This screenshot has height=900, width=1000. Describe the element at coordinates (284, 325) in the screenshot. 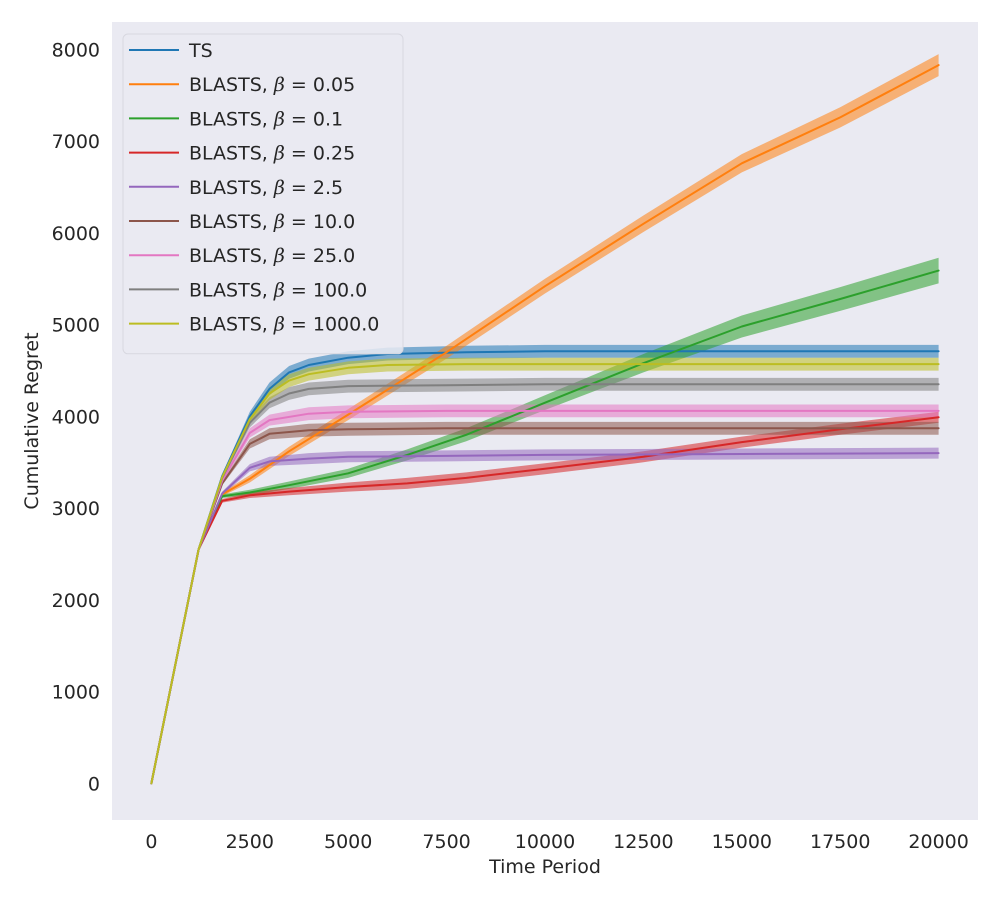

I see `legend-label-8: BLASTS, β = 1000.0` at that location.